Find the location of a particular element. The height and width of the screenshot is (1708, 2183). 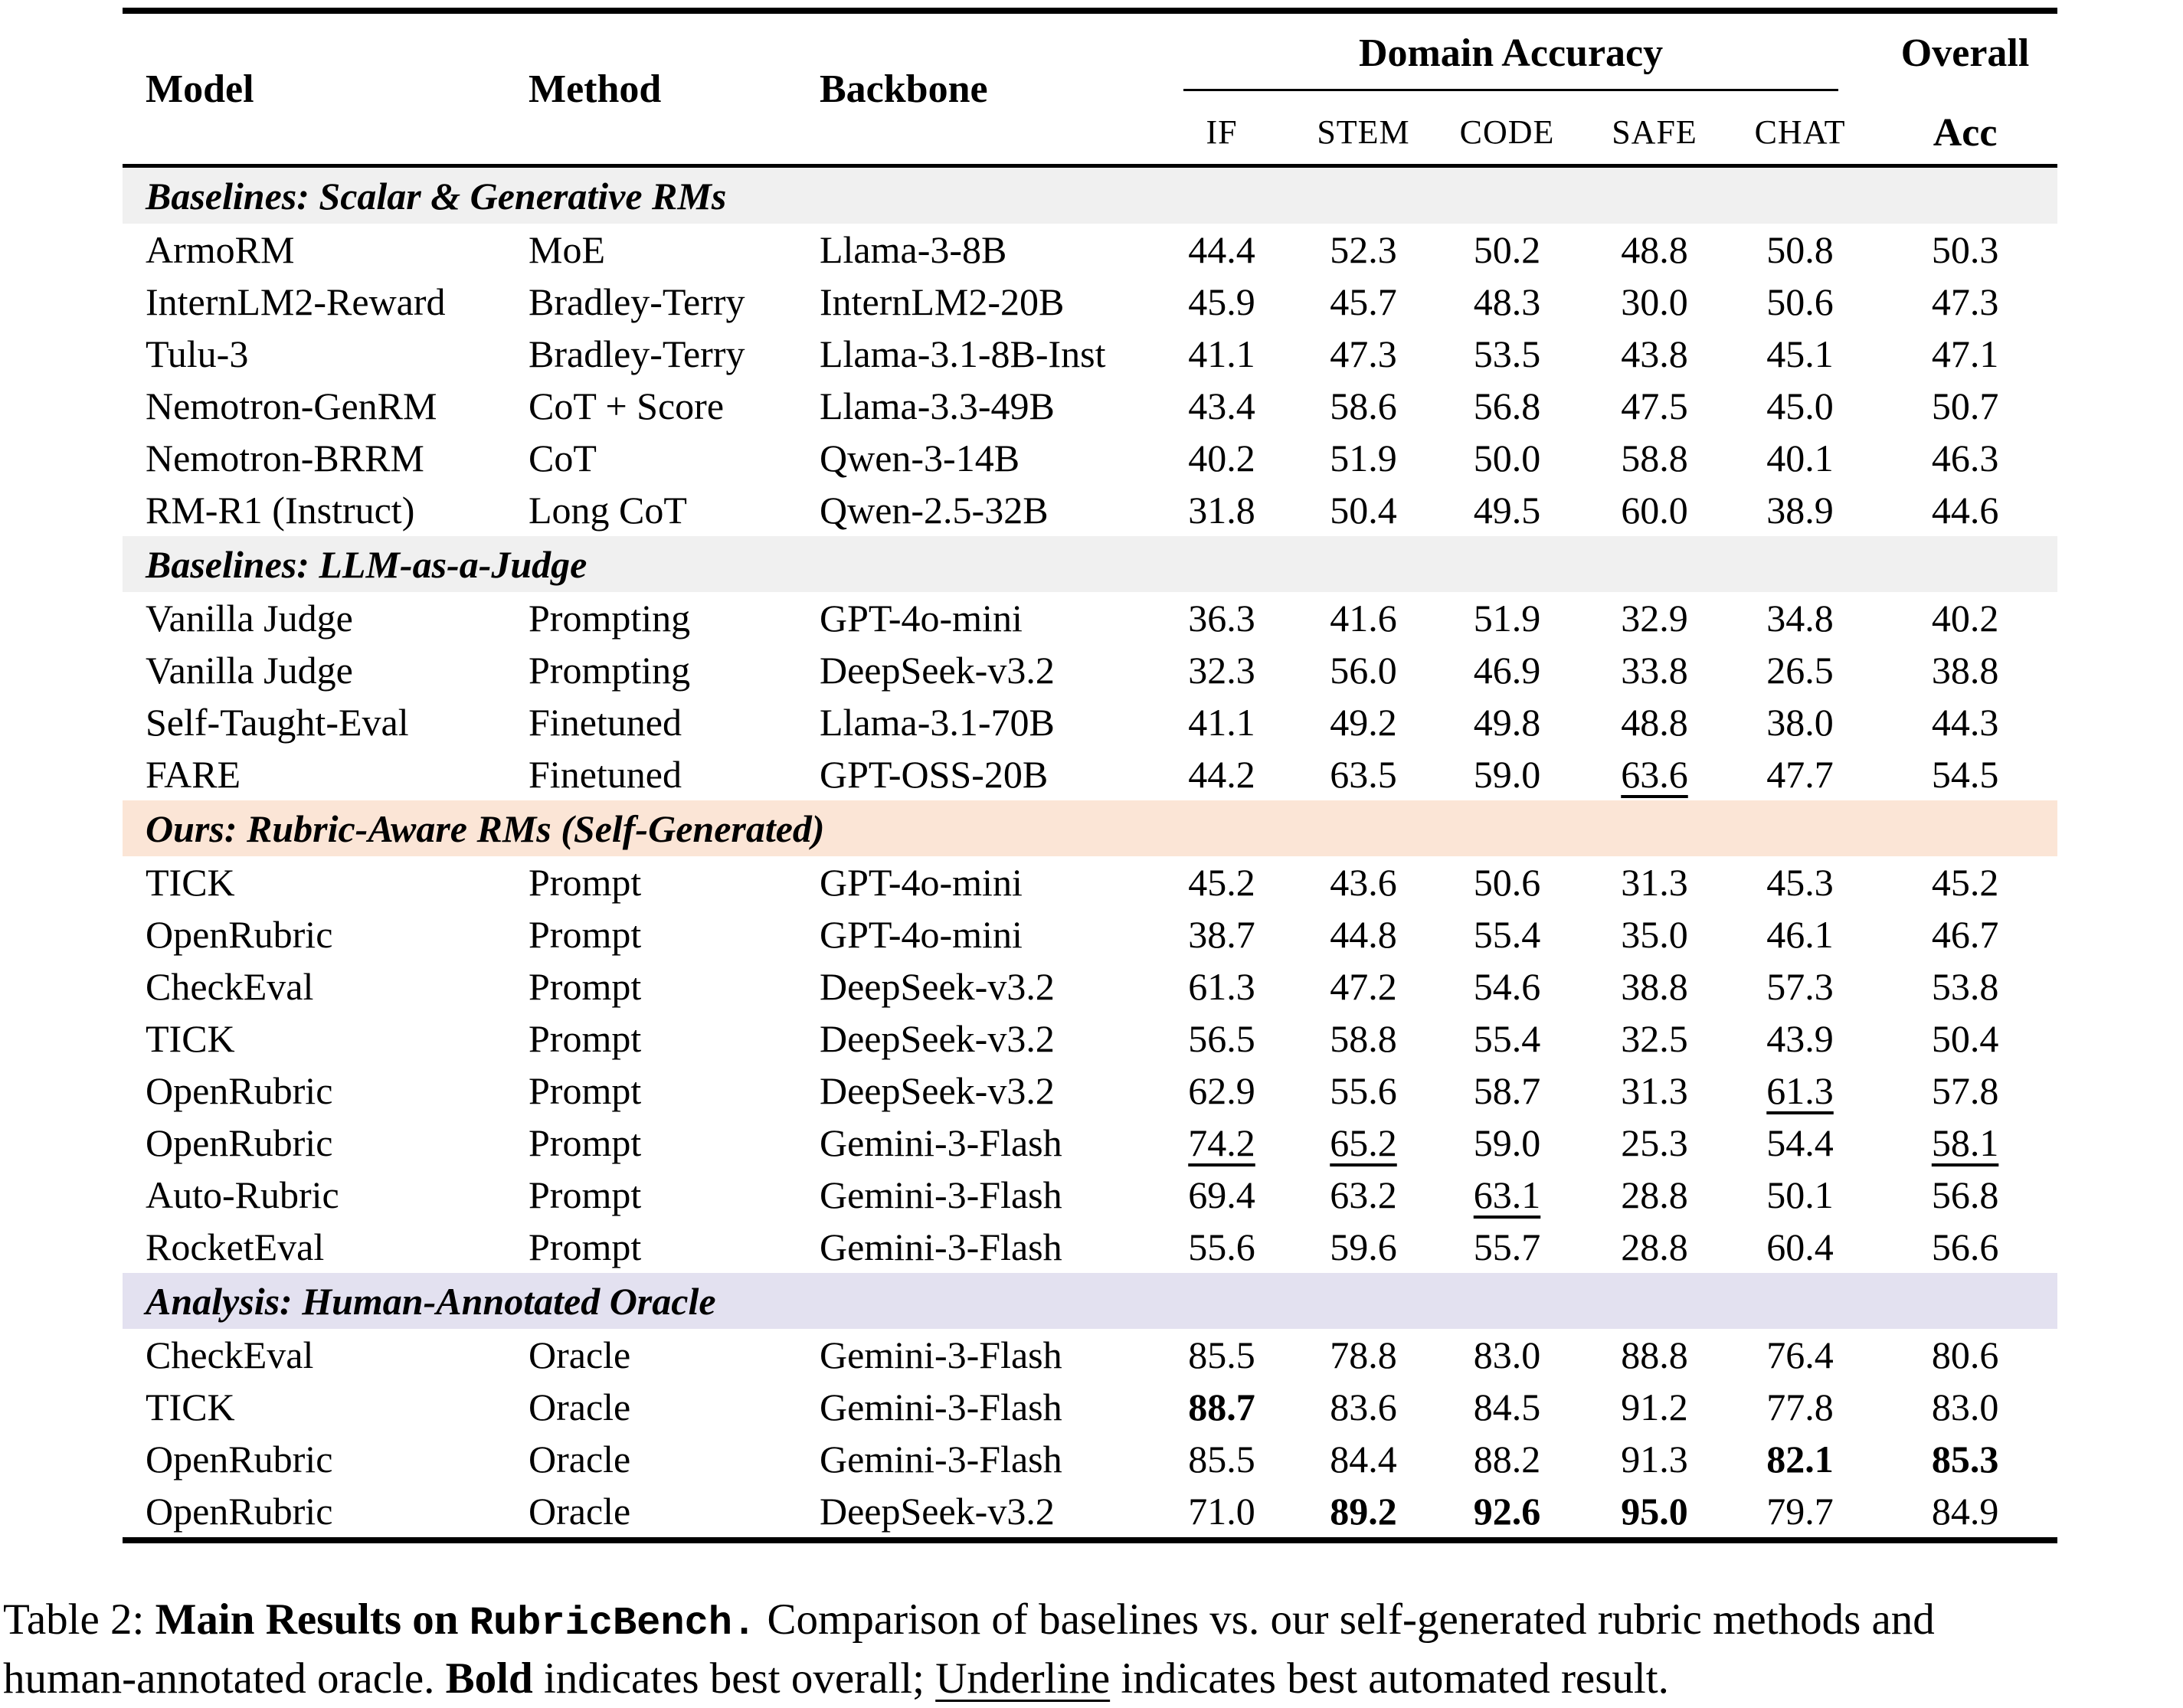

cell-value: 31.8 is located at coordinates (1221, 510).